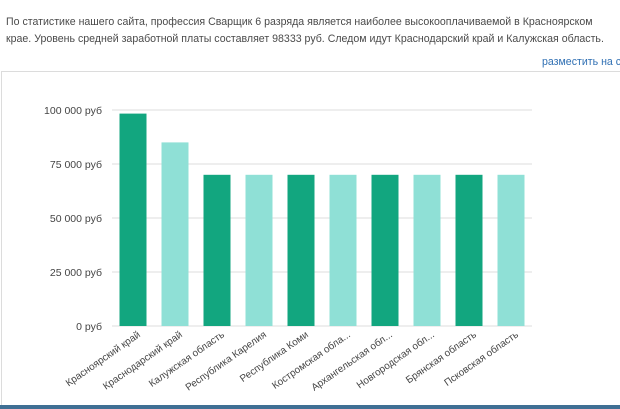  What do you see at coordinates (76, 219) in the screenshot?
I see `y-tick-label: 50 000 руб` at bounding box center [76, 219].